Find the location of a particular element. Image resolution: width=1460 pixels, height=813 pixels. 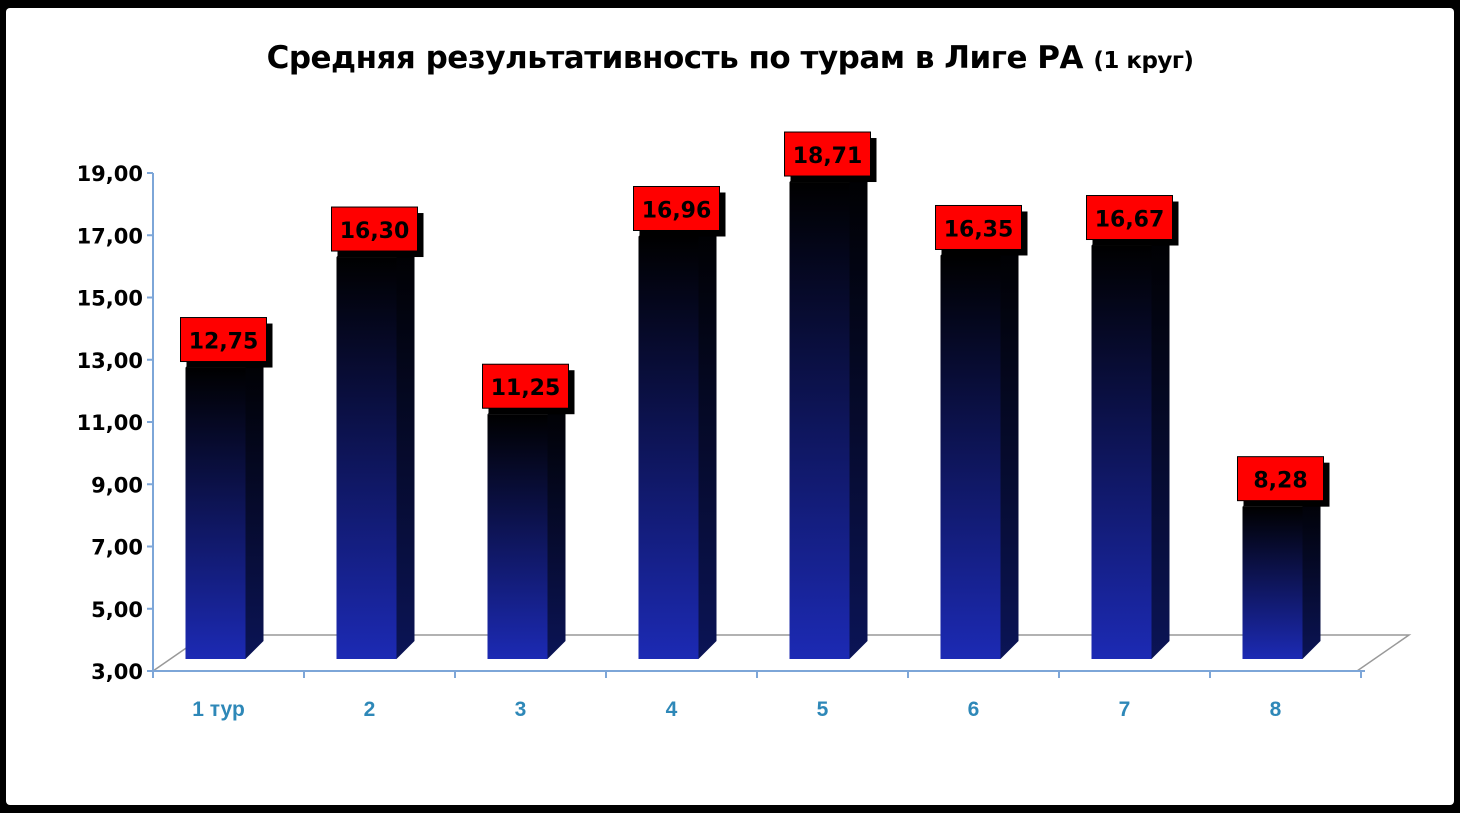

data-label: 8,28 is located at coordinates (1283, 481).